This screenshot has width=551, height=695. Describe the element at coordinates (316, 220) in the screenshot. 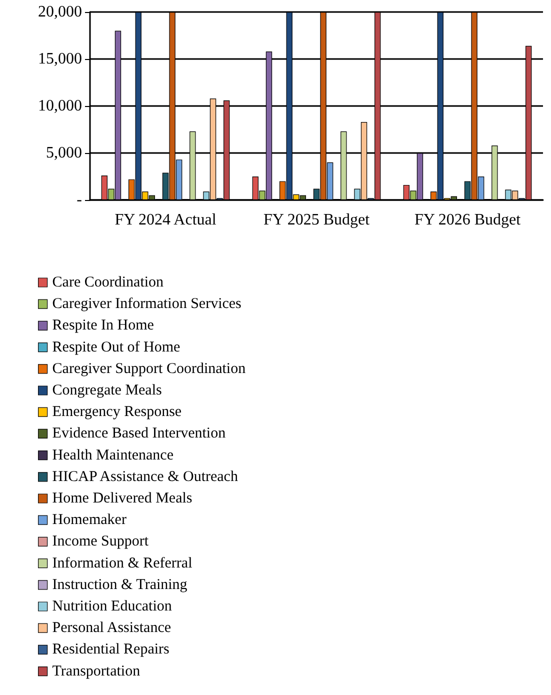

I see `x-tick-label: FY 2025 Budget` at that location.